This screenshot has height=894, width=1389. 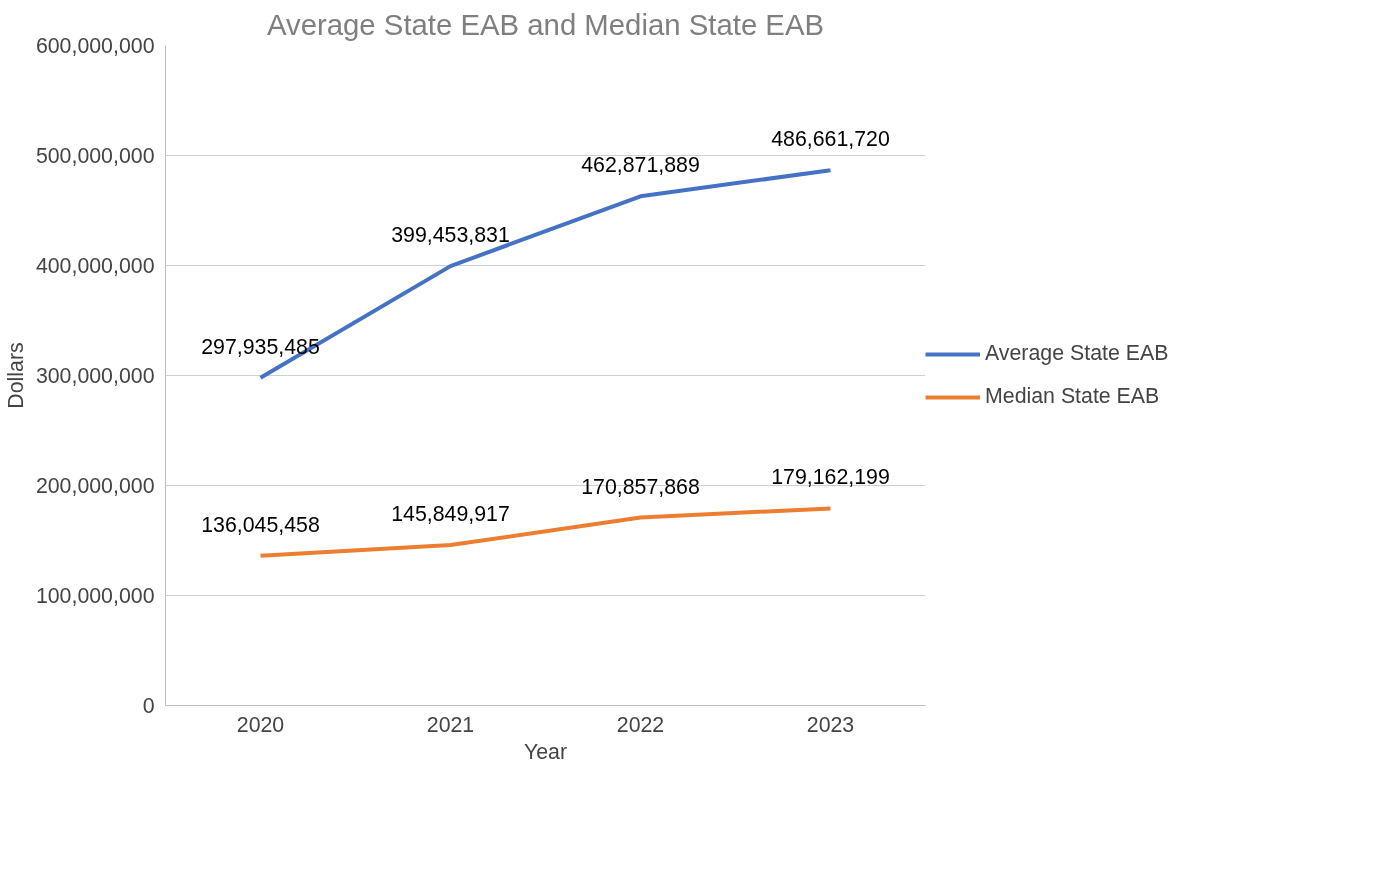 I want to click on y-axis-title: Dollars, so click(x=15, y=375).